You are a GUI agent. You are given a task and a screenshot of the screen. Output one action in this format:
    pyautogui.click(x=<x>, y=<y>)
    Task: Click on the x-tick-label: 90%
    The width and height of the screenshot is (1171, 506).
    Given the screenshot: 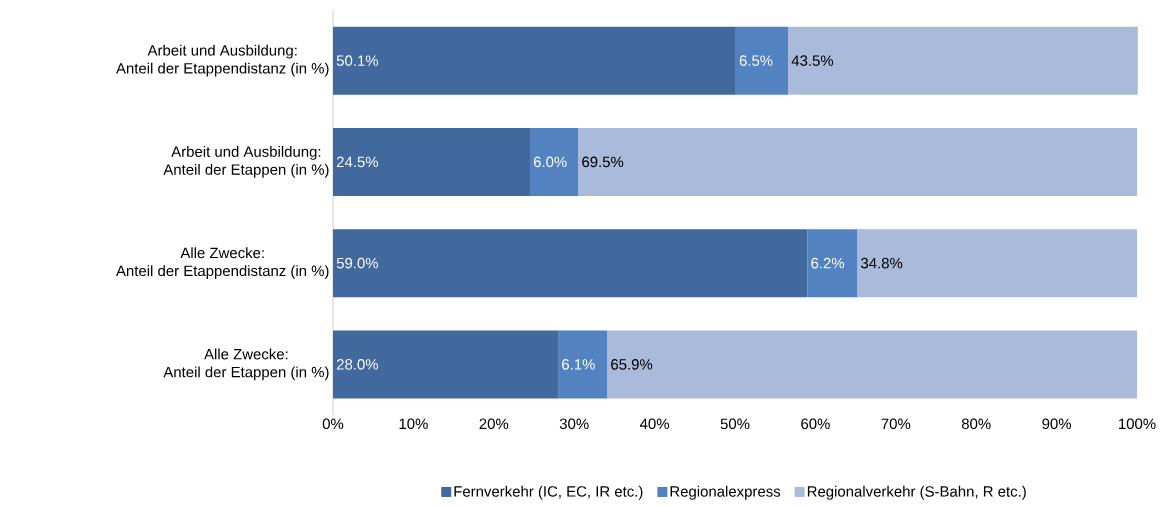 What is the action you would take?
    pyautogui.click(x=1057, y=424)
    